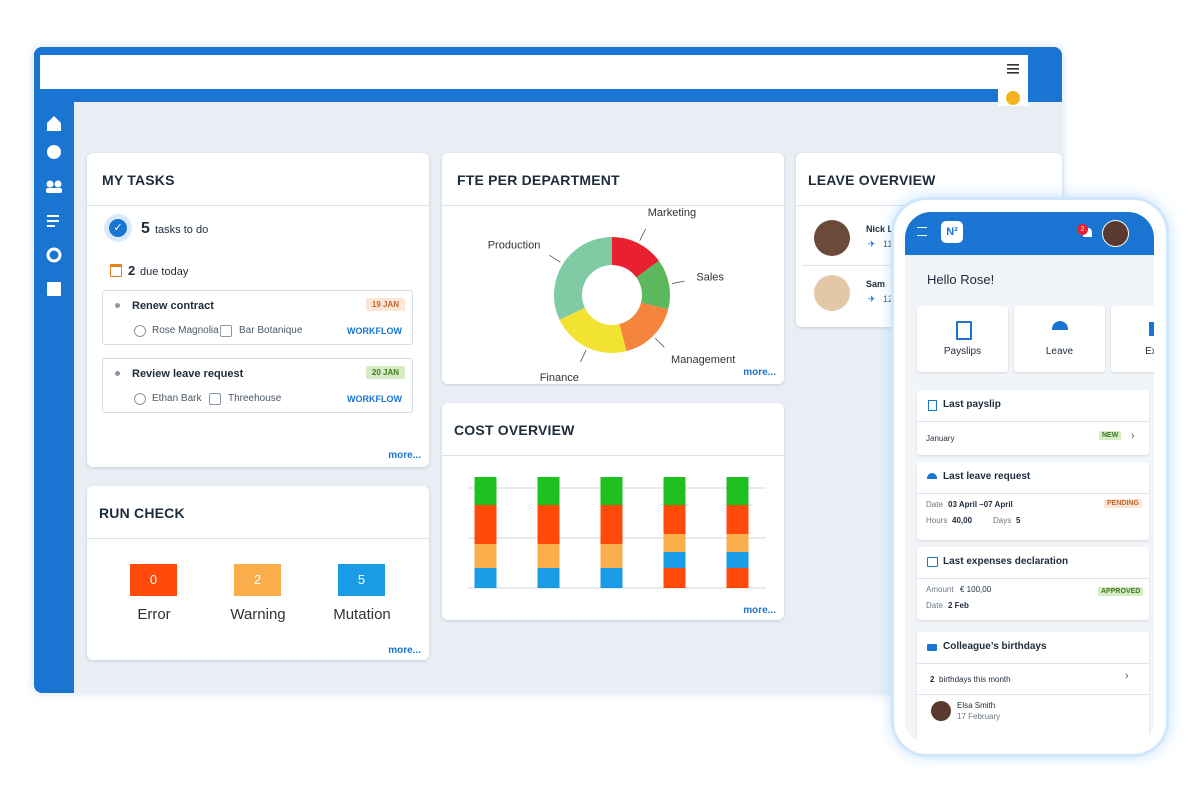 The height and width of the screenshot is (800, 1200). Describe the element at coordinates (987, 476) in the screenshot. I see `card-title: Last leave request` at that location.